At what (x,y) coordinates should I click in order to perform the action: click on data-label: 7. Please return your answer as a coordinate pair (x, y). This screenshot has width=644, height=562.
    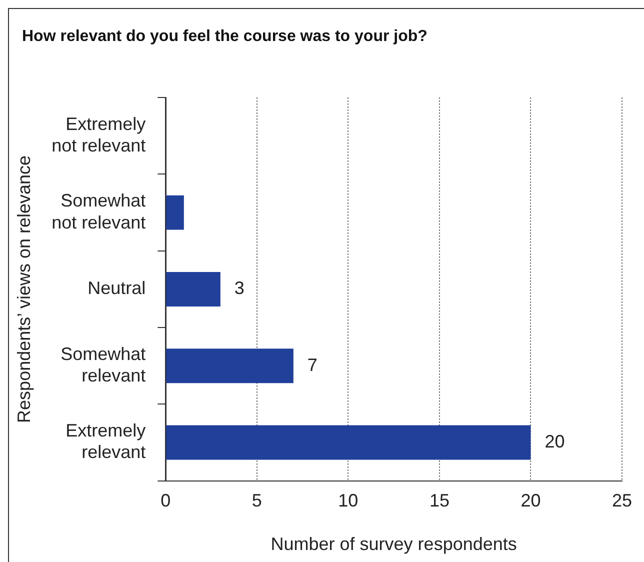
    Looking at the image, I should click on (312, 364).